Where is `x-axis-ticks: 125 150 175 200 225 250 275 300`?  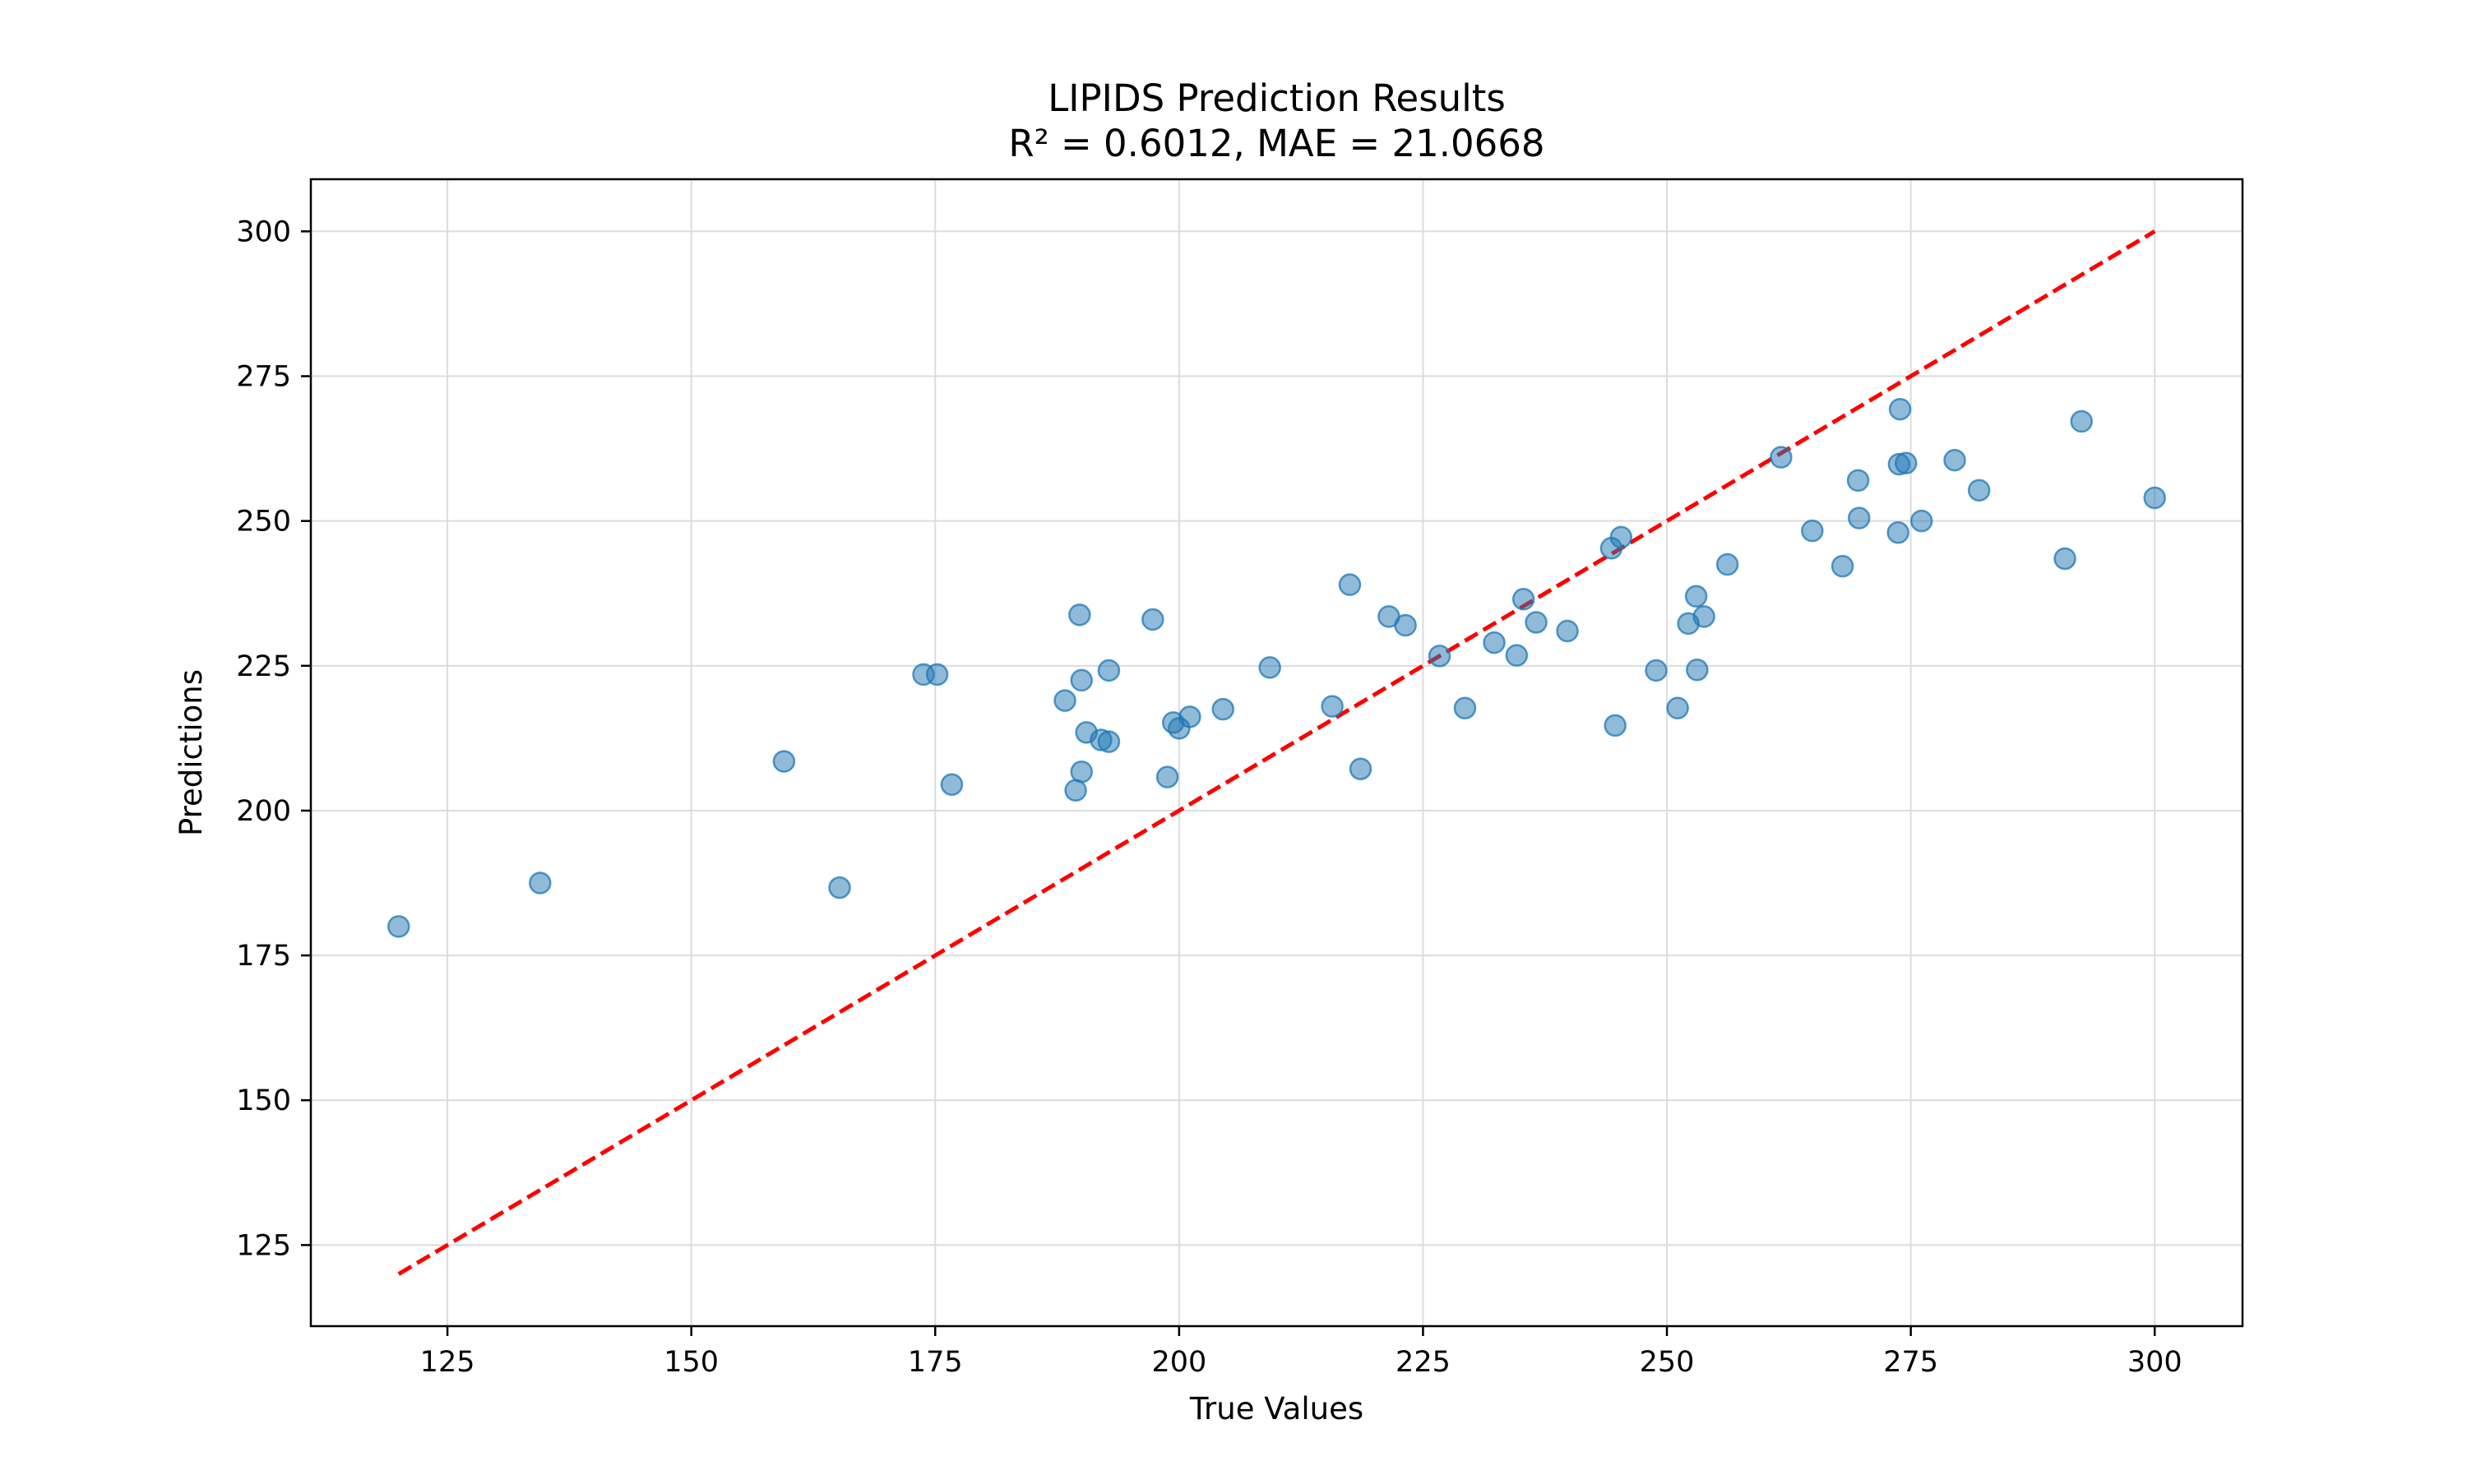
x-axis-ticks: 125 150 175 200 225 250 275 300 is located at coordinates (1301, 1352).